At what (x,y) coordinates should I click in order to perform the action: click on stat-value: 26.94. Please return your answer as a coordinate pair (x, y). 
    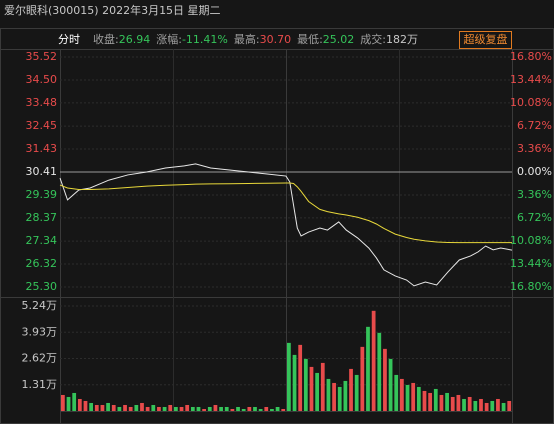
    Looking at the image, I should click on (135, 39).